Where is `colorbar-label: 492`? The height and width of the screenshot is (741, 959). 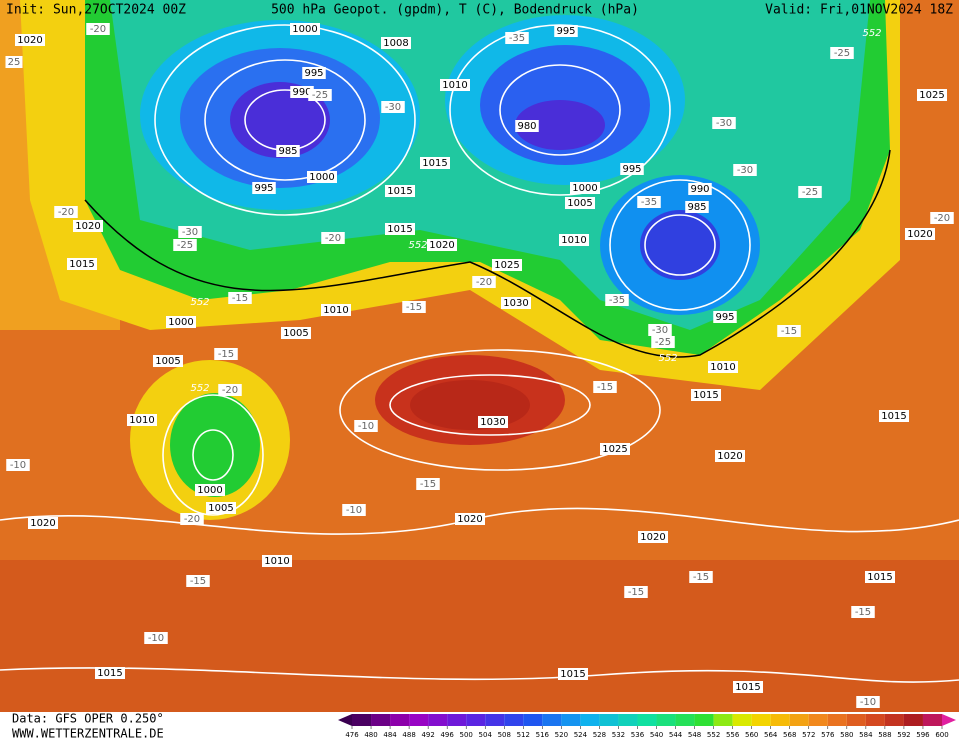
colorbar-label: 492 is located at coordinates (427, 735).